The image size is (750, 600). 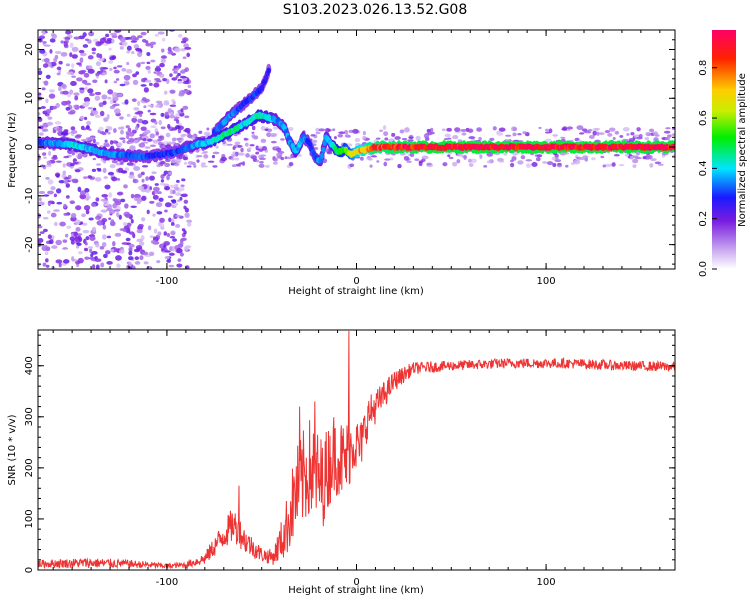 I want to click on snr-xlabel: Height of straight line (km), so click(x=356, y=590).